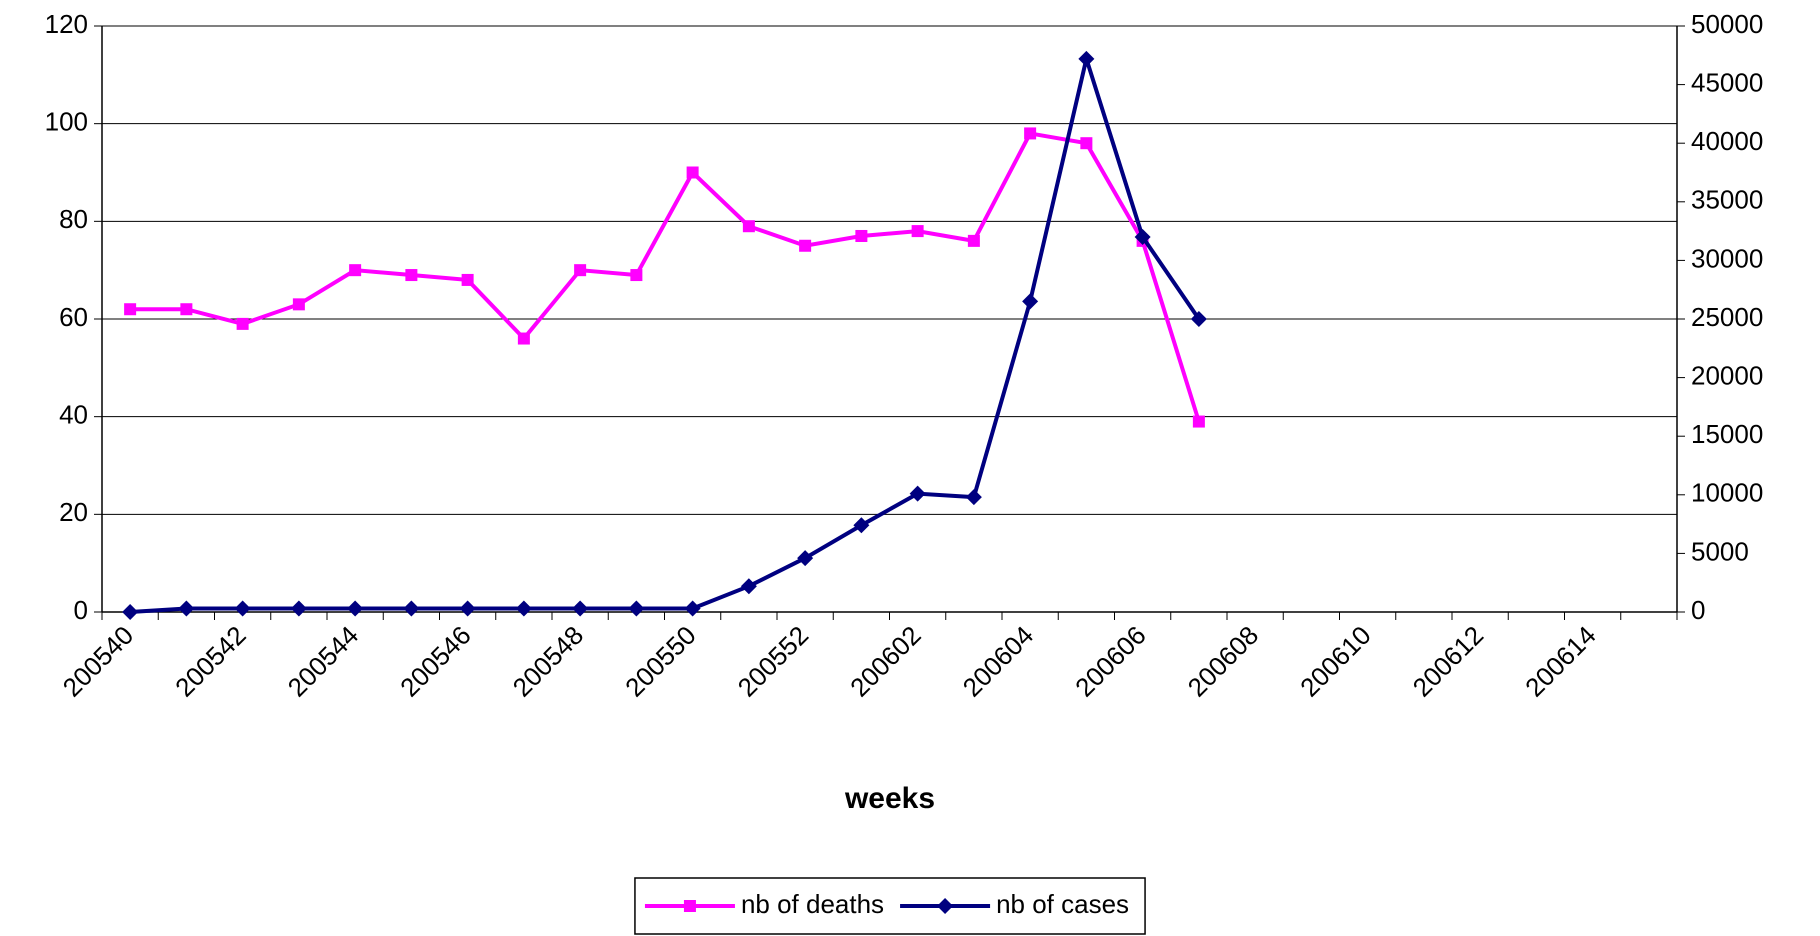 The height and width of the screenshot is (936, 1820). Describe the element at coordinates (1698, 610) in the screenshot. I see `y2-tick-label: 0` at that location.